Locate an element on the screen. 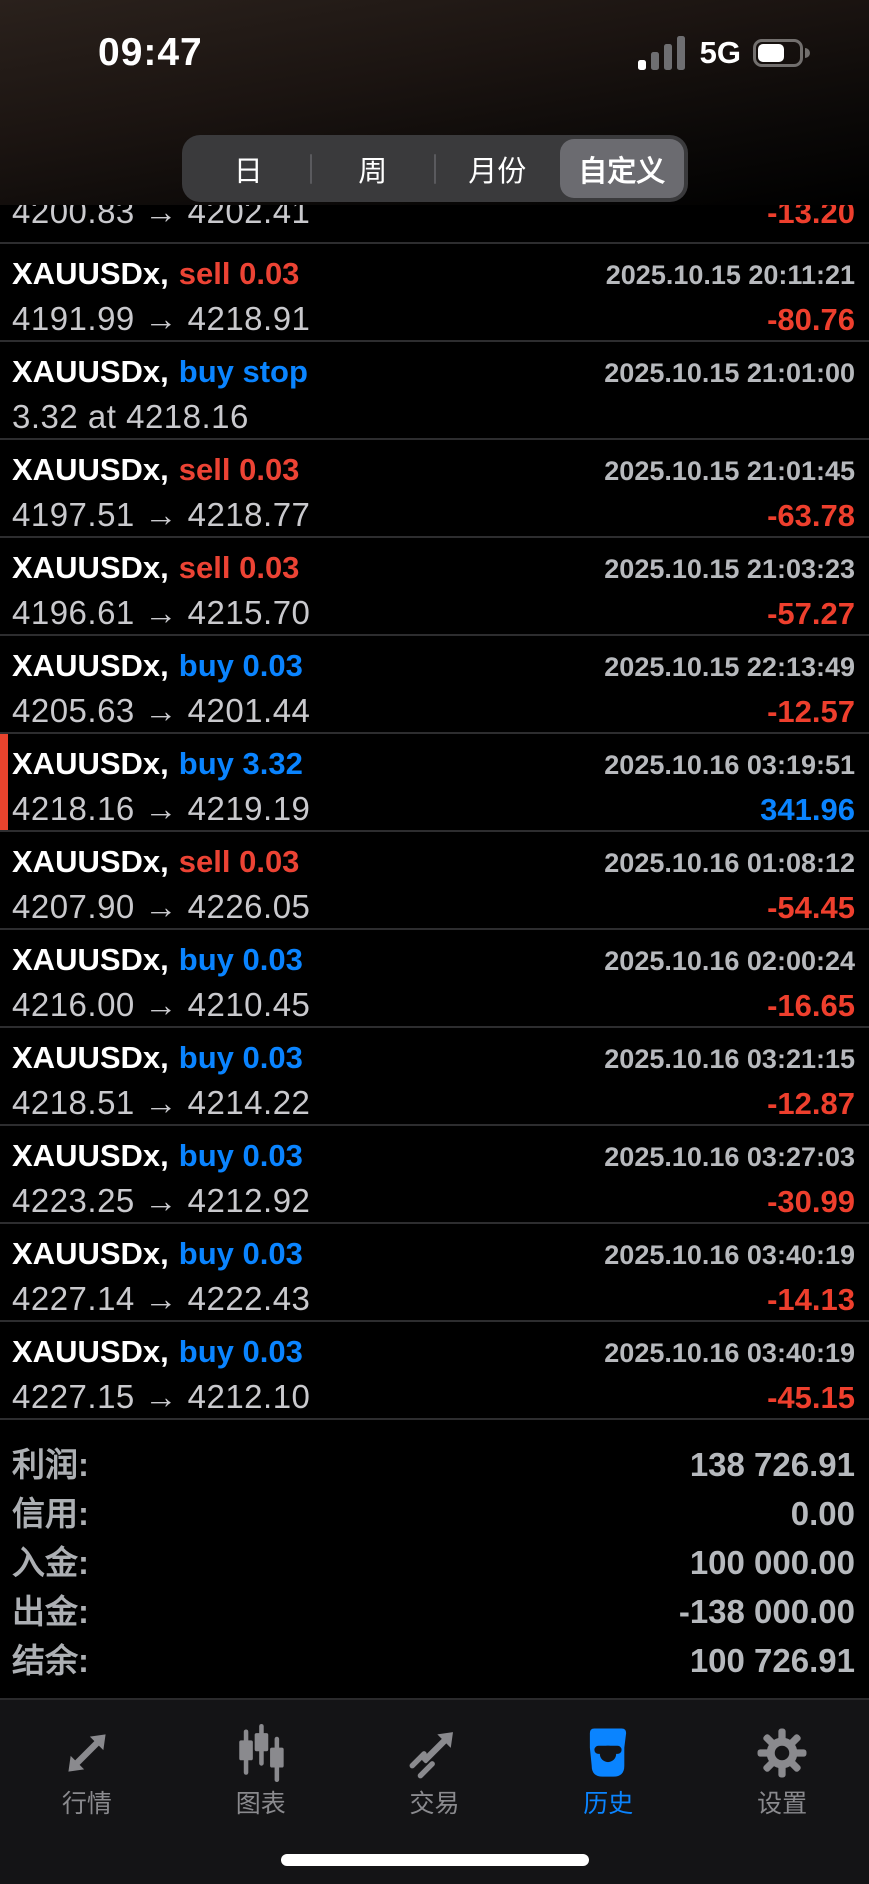 This screenshot has height=1884, width=869. trade-datetime: 2025.10.16 03:27:03 is located at coordinates (729, 1157).